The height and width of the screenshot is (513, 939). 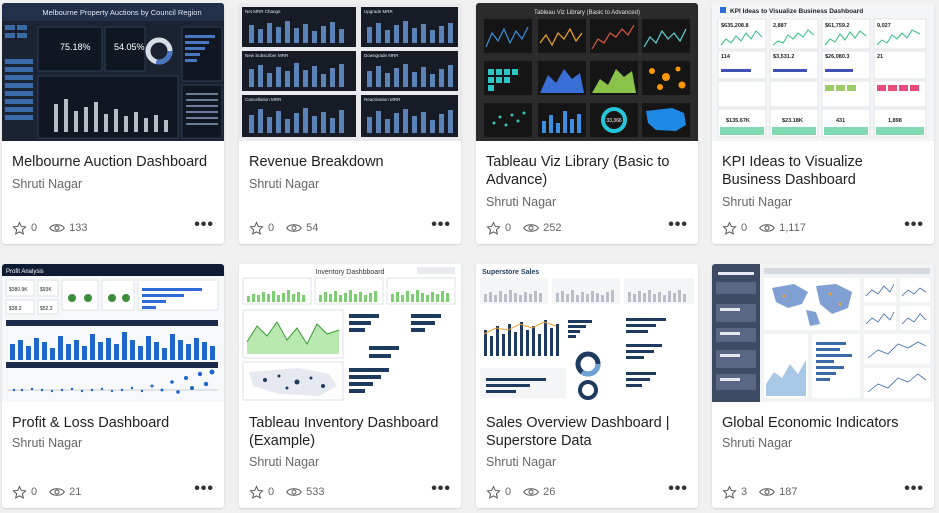 I want to click on thumb-heading: Superstore Sales, so click(x=510, y=272).